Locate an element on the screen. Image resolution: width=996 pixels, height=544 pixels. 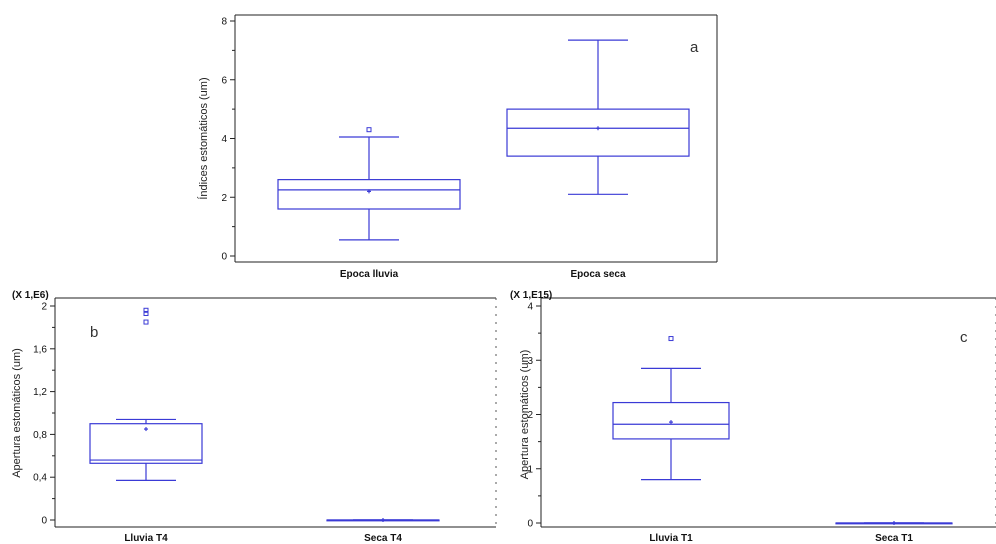
panel-b-ytick-label: 0,8 is located at coordinates (40, 435).